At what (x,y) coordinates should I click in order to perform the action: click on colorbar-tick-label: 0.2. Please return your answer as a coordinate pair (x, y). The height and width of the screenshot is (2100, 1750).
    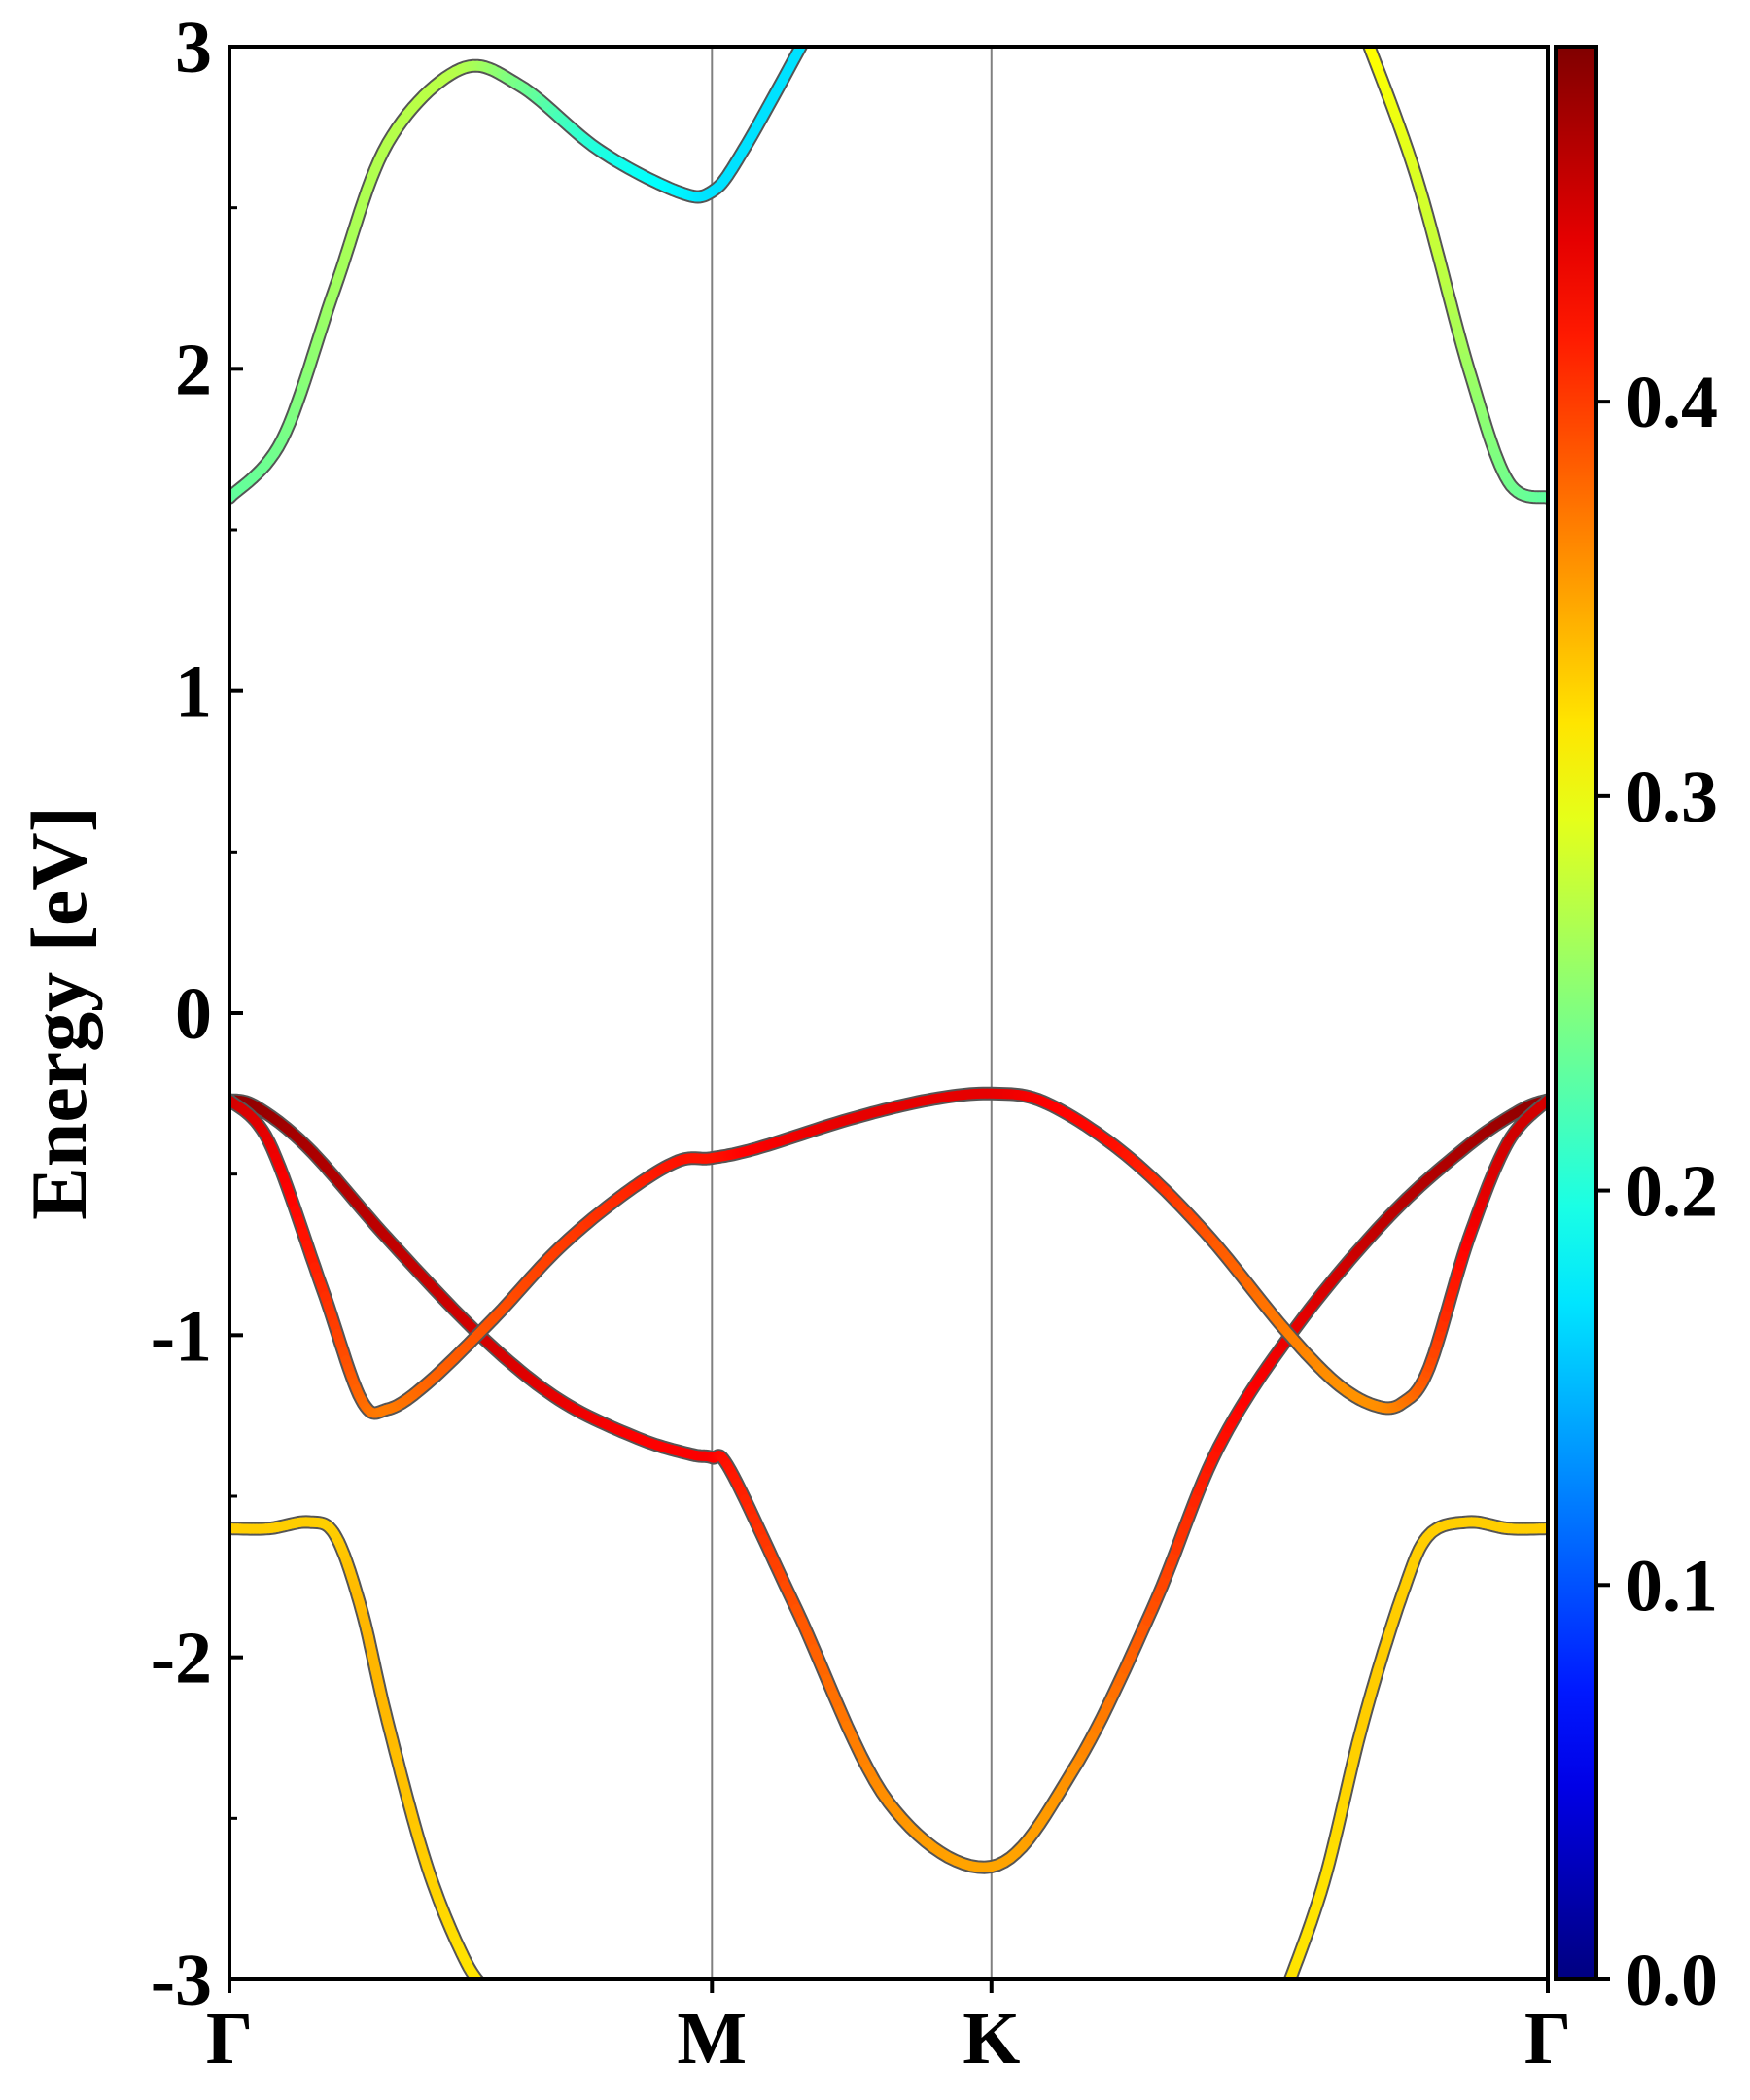
    Looking at the image, I should click on (1672, 1192).